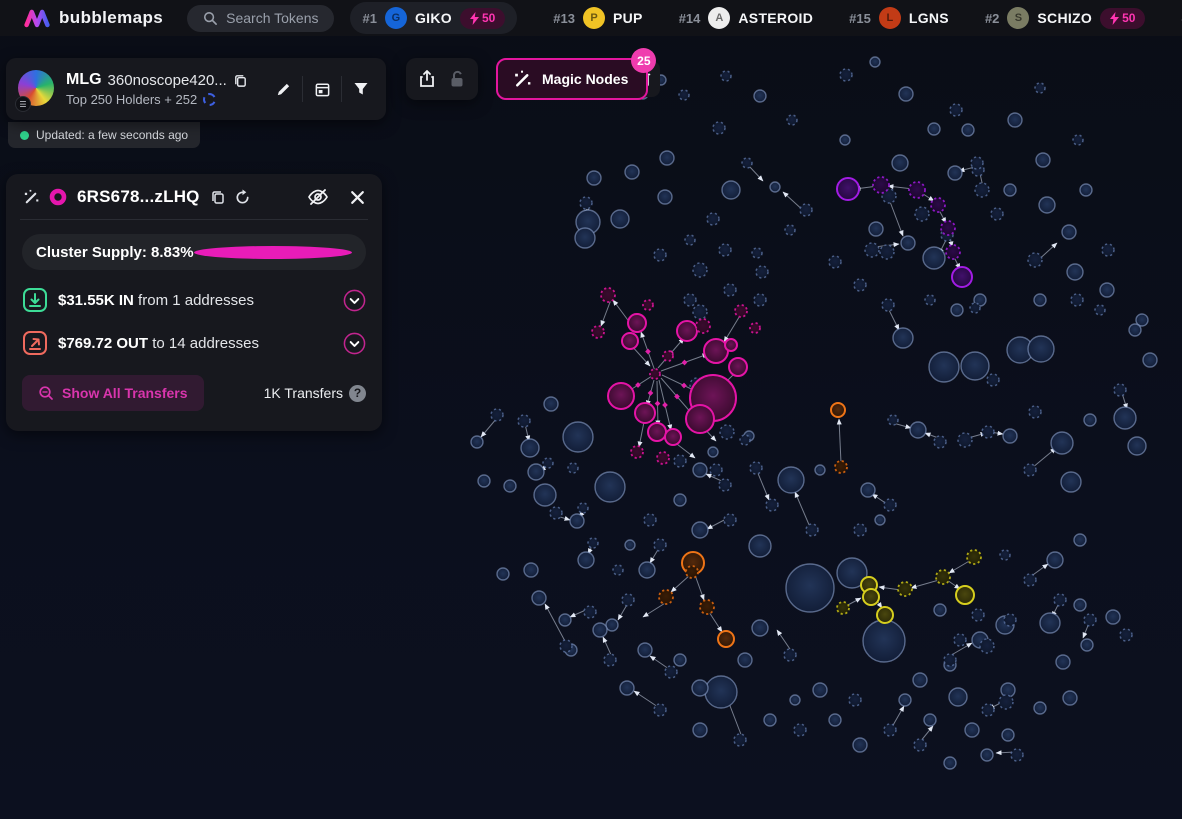  What do you see at coordinates (242, 197) in the screenshot?
I see `refresh-icon` at bounding box center [242, 197].